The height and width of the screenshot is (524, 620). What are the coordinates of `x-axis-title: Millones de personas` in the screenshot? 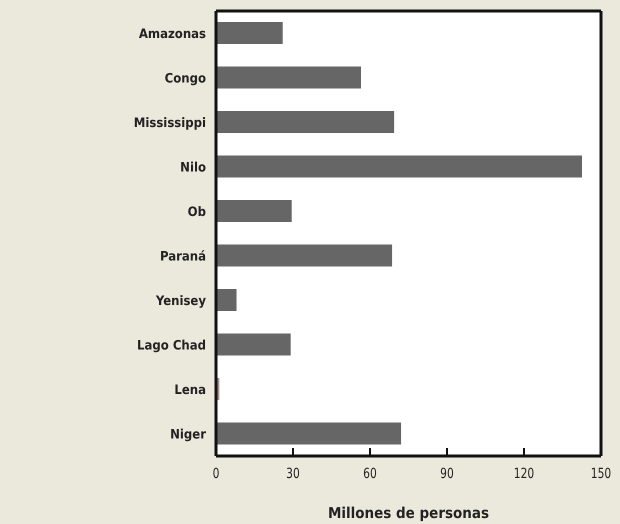 It's located at (409, 513).